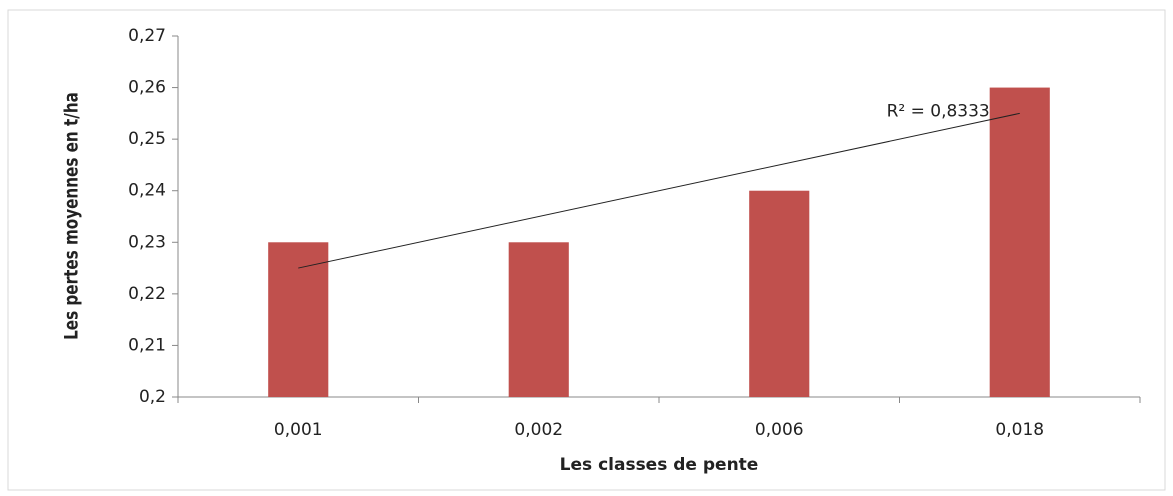 The width and height of the screenshot is (1173, 496). Describe the element at coordinates (538, 430) in the screenshot. I see `x-tick-label: 0,002` at that location.